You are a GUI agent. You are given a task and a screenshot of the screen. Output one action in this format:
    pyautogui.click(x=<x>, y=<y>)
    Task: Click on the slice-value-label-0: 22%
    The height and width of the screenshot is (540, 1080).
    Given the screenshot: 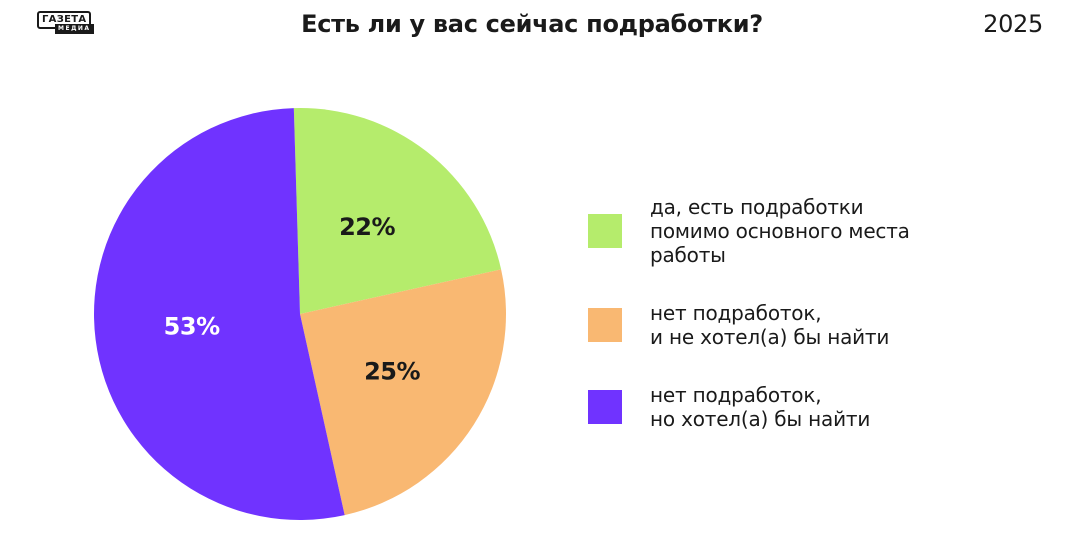 What is the action you would take?
    pyautogui.click(x=367, y=227)
    